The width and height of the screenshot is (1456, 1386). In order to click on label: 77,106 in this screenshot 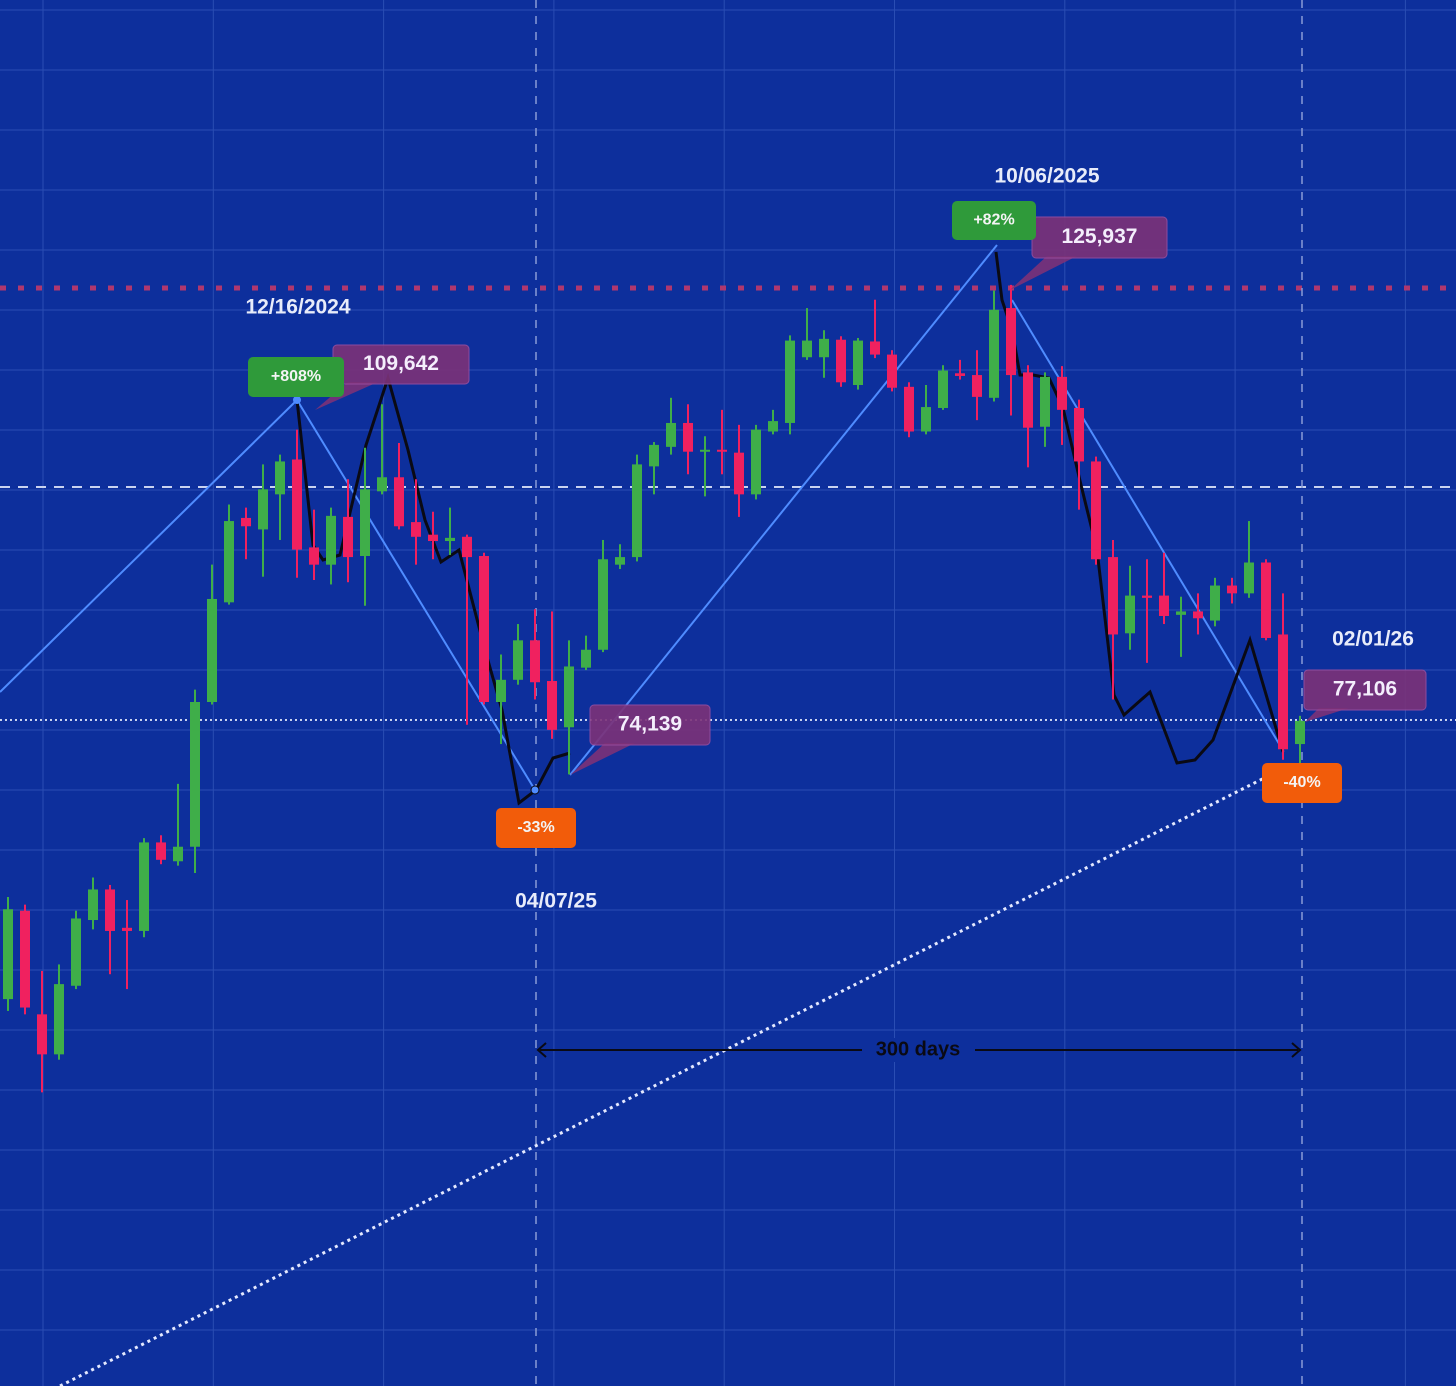, I will do `click(1365, 689)`.